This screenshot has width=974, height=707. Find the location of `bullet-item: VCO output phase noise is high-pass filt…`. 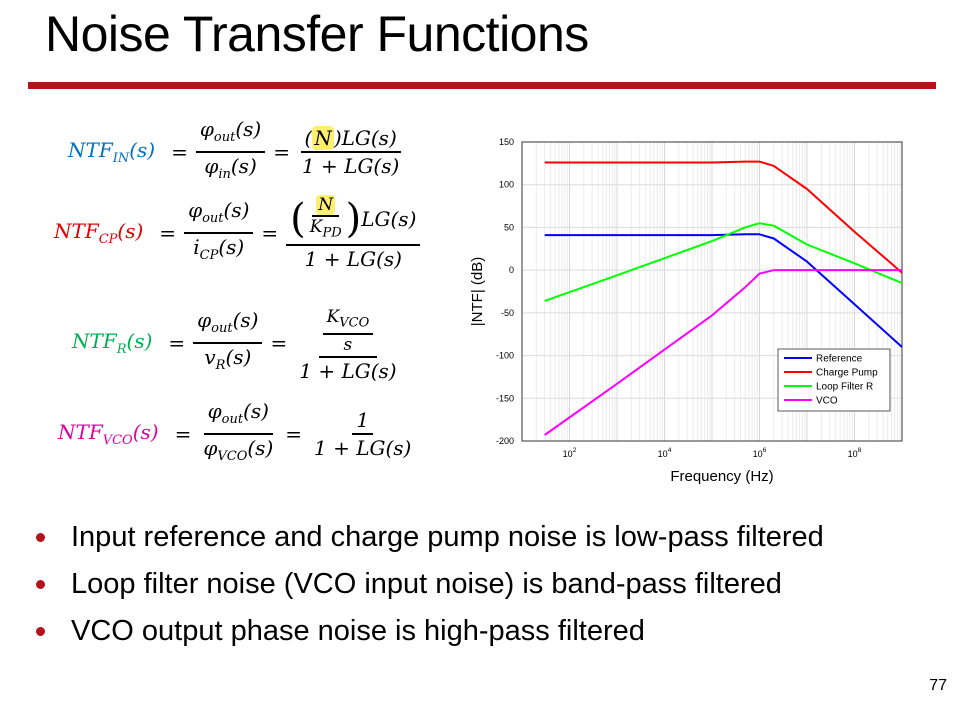

bullet-item: VCO output phase noise is high-pass filt… is located at coordinates (430, 631).